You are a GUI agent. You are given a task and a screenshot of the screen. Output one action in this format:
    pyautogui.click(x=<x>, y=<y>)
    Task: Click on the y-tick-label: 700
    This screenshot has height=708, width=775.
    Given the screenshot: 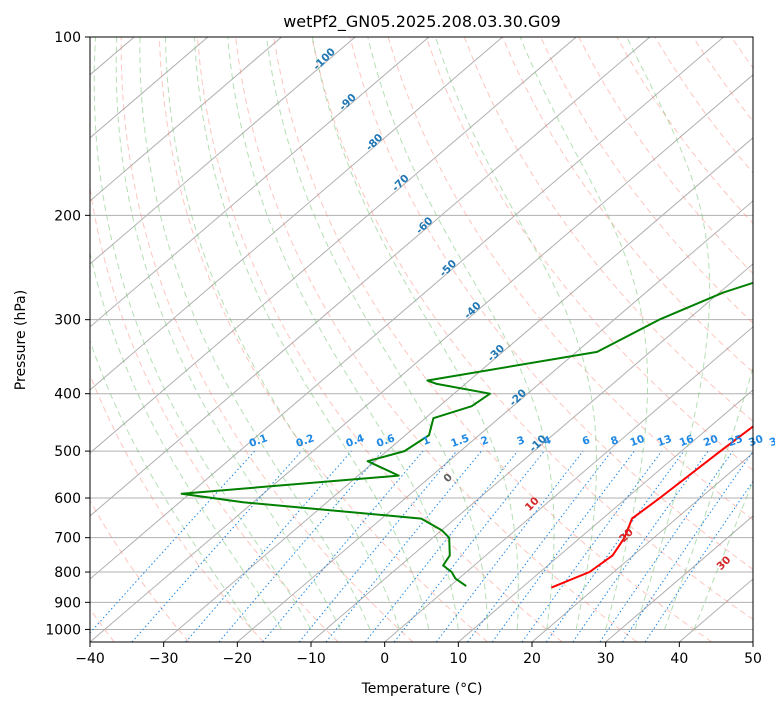 What is the action you would take?
    pyautogui.click(x=67, y=539)
    